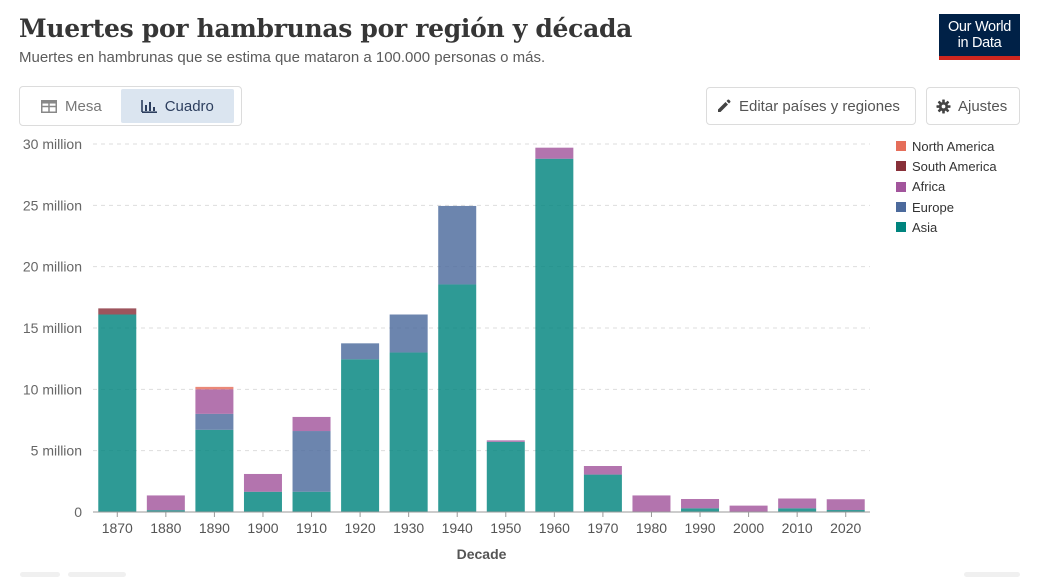 The width and height of the screenshot is (1044, 577). What do you see at coordinates (408, 333) in the screenshot?
I see `bar-europe-1930` at bounding box center [408, 333].